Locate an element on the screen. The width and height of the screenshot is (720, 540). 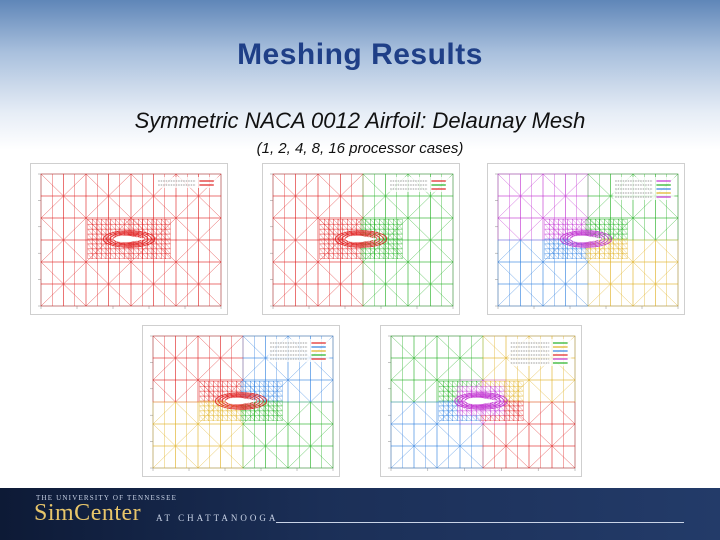
mesh-image-4-processors is located at coordinates (586, 239).